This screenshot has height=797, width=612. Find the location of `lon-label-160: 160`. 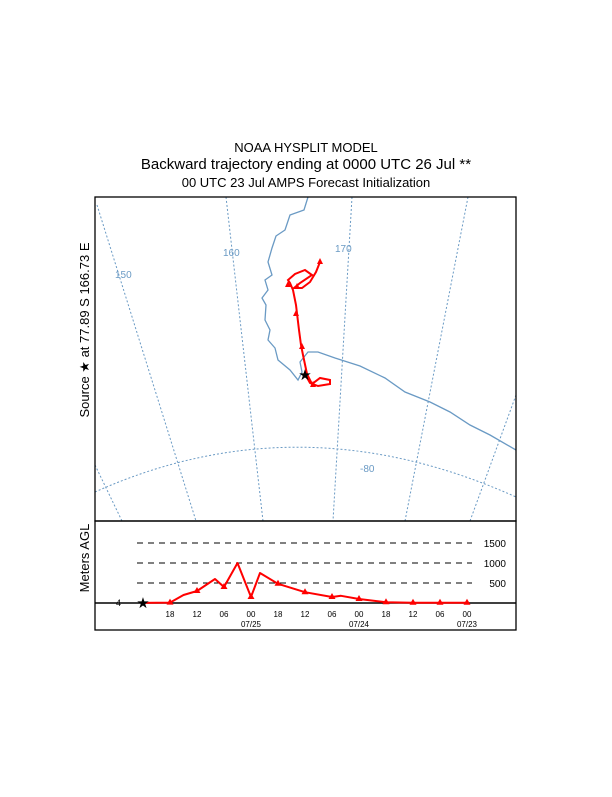

lon-label-160: 160 is located at coordinates (231, 253).